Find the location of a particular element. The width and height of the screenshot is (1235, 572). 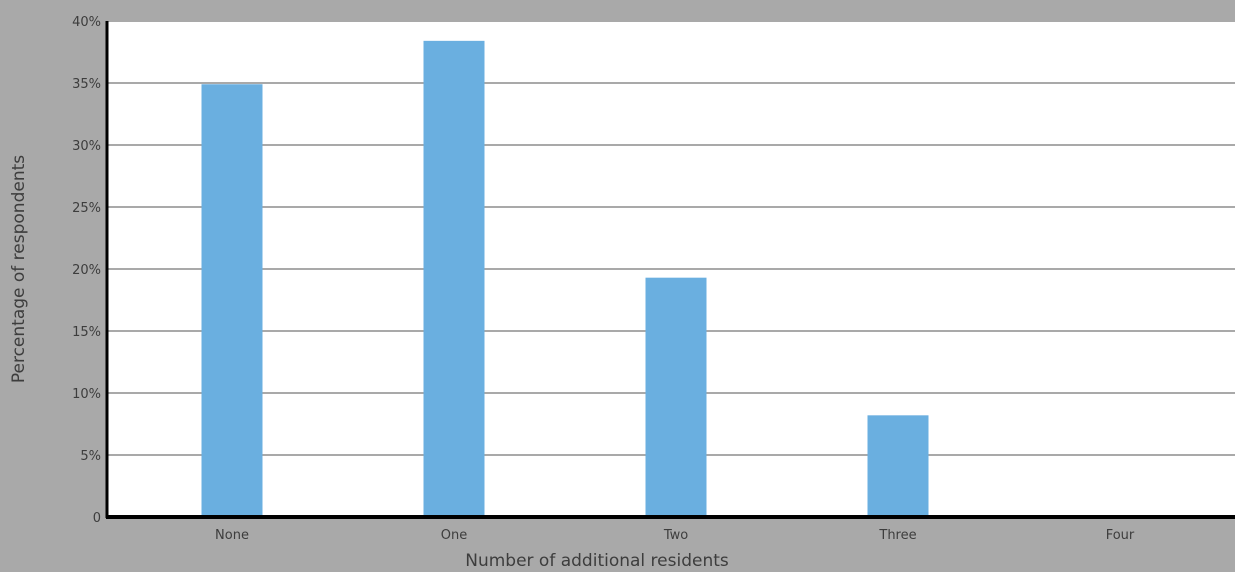

y-tick-label: 30% is located at coordinates (86, 146).